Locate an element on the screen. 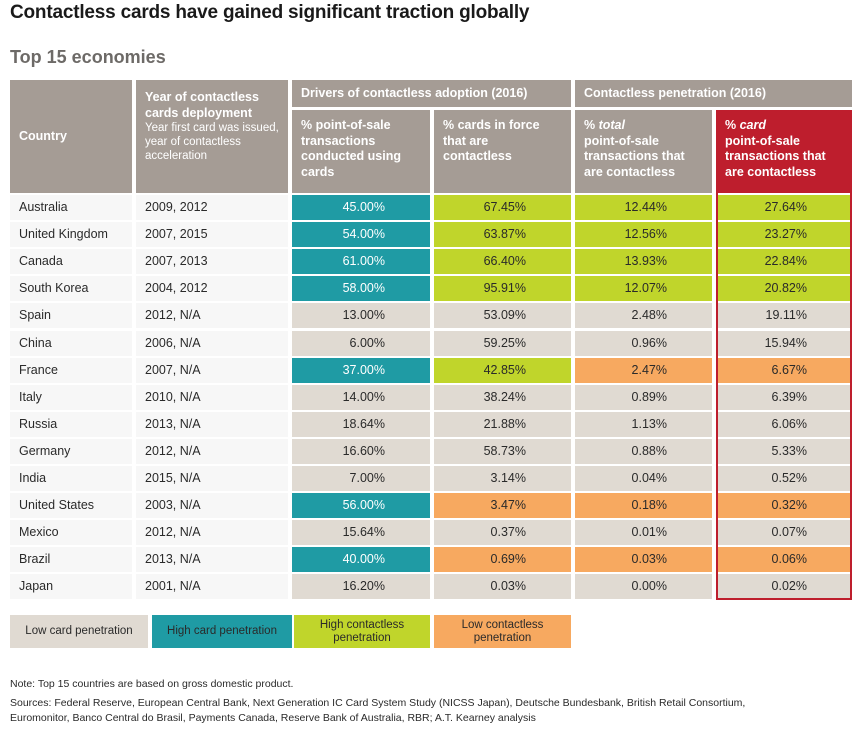  cell-pos-cards: 37.00% is located at coordinates (361, 370).